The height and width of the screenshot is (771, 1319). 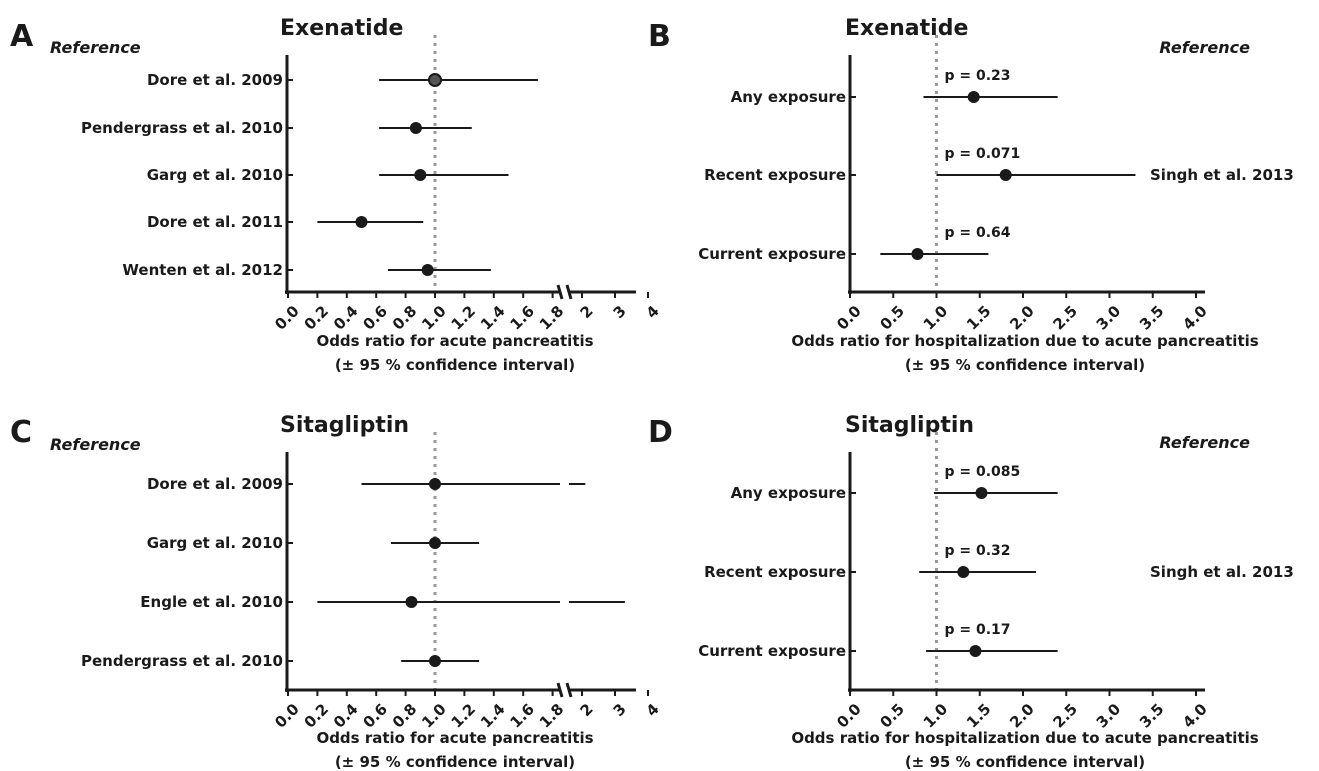 What do you see at coordinates (788, 493) in the screenshot?
I see `panel-d-row-label: Any exposure` at bounding box center [788, 493].